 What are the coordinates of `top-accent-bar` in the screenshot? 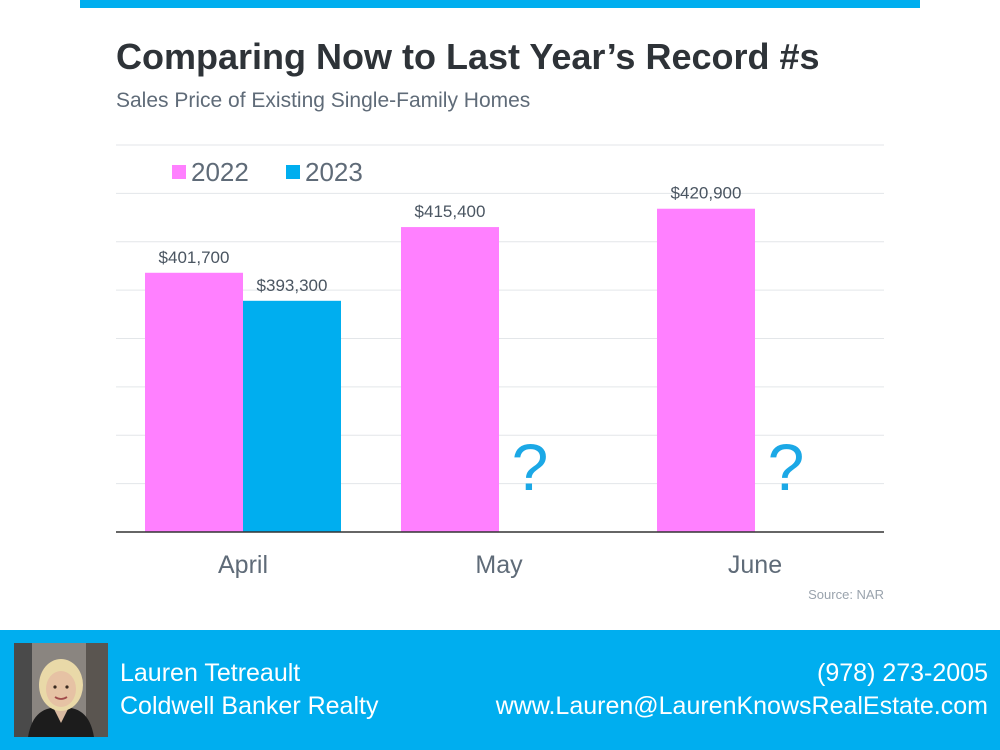 It's located at (500, 4).